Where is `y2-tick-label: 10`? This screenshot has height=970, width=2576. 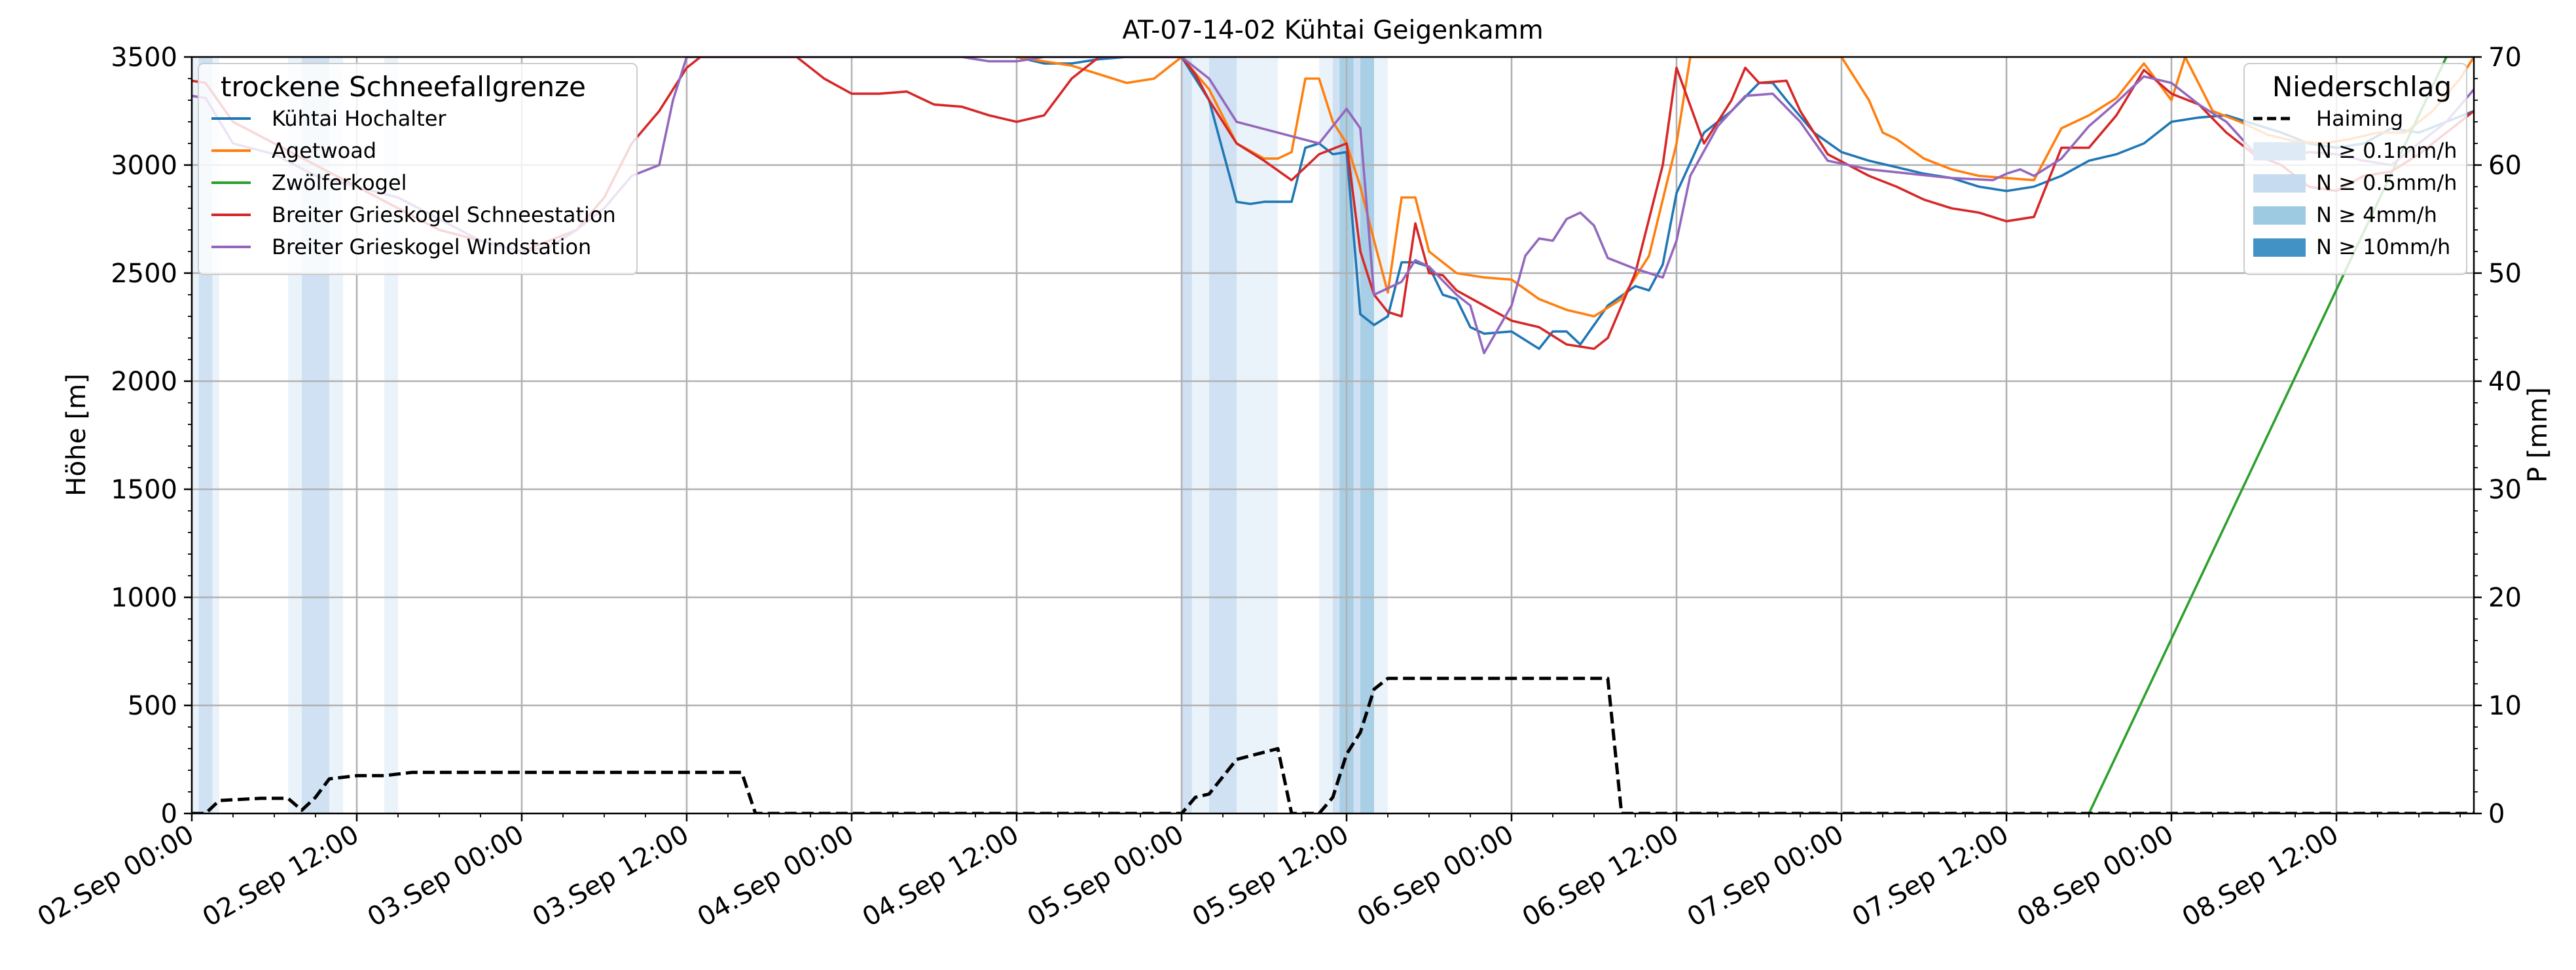
y2-tick-label: 10 is located at coordinates (2505, 706).